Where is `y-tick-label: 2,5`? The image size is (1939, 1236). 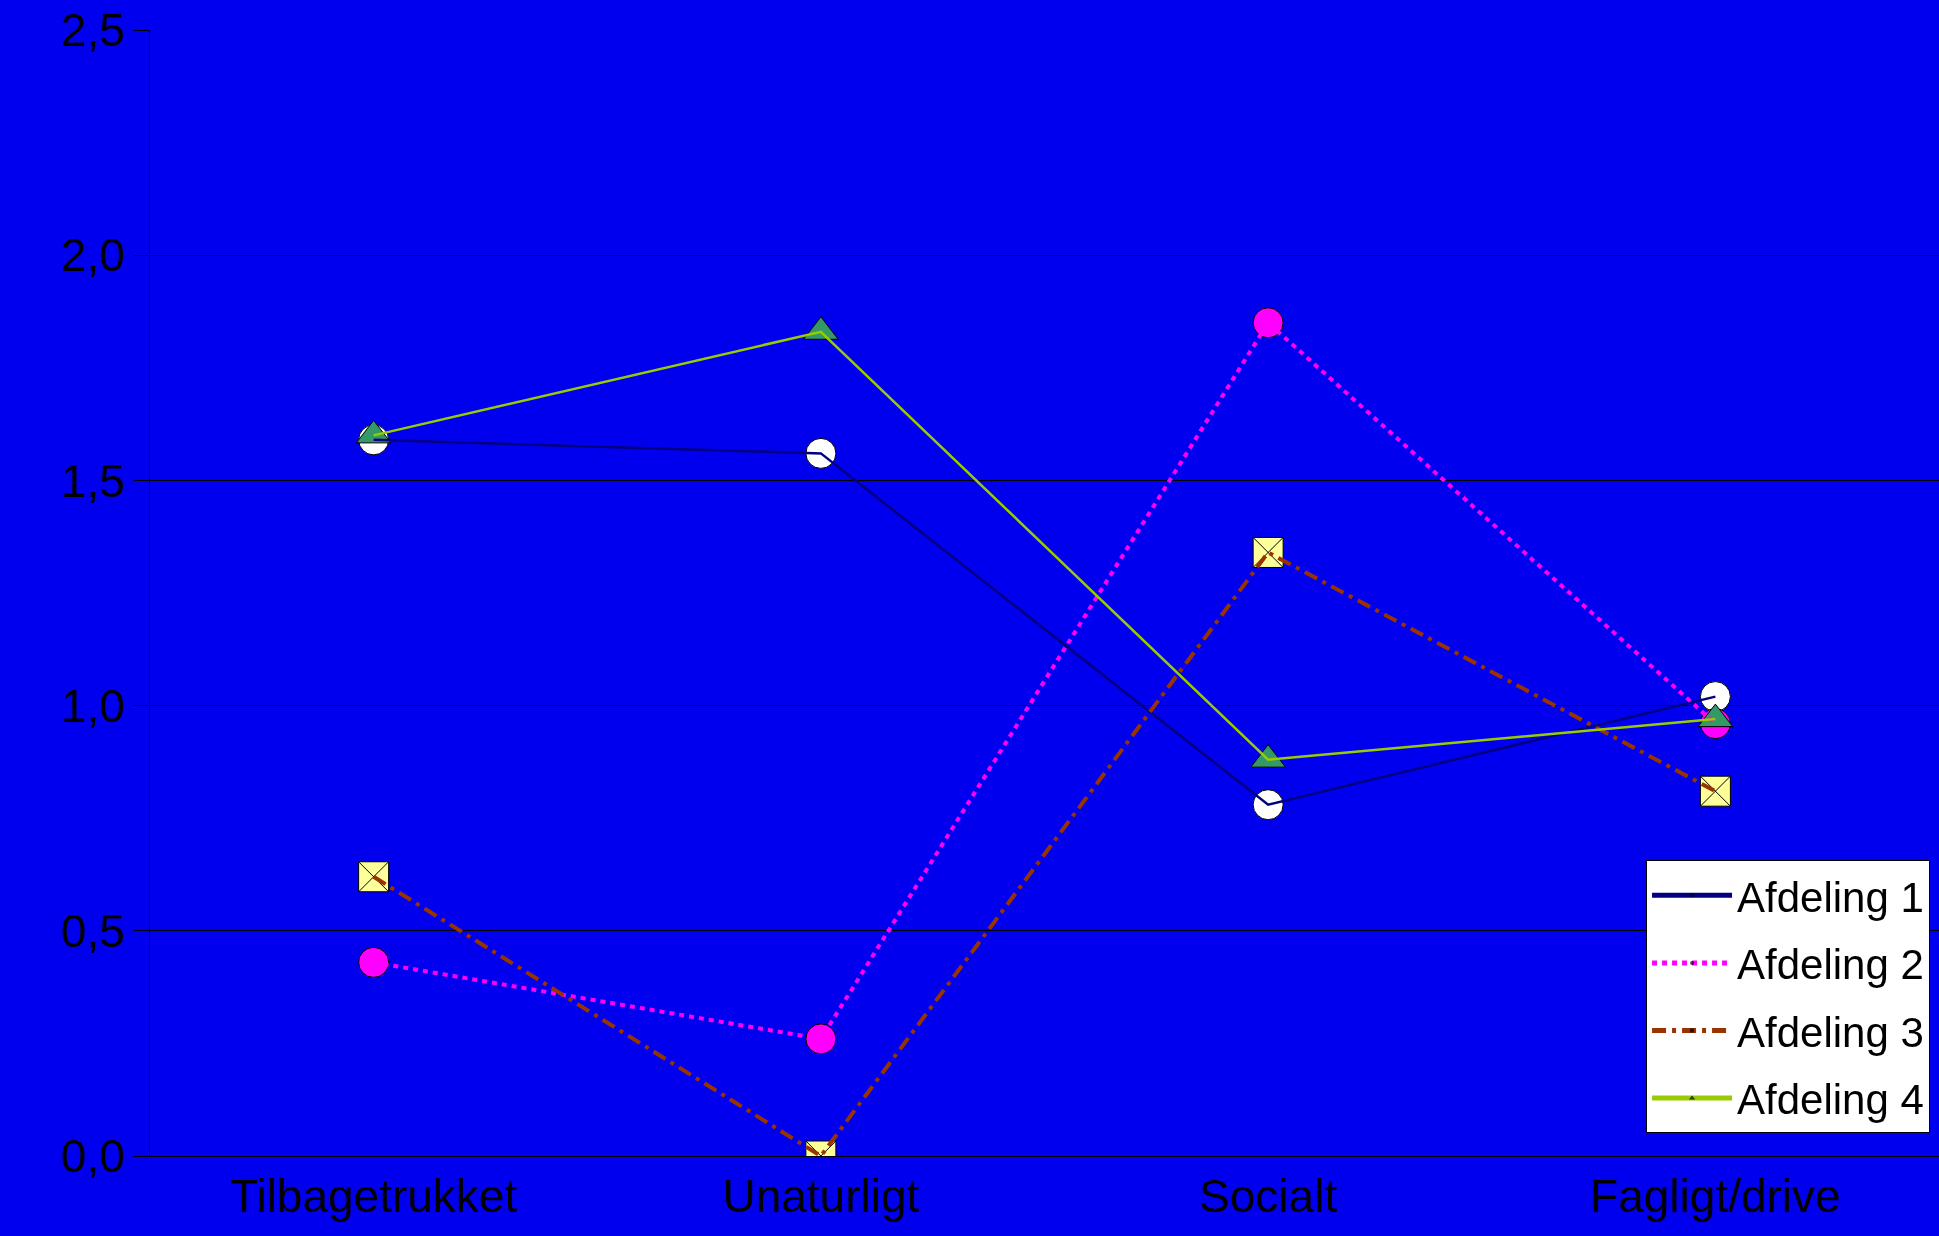 y-tick-label: 2,5 is located at coordinates (92, 30).